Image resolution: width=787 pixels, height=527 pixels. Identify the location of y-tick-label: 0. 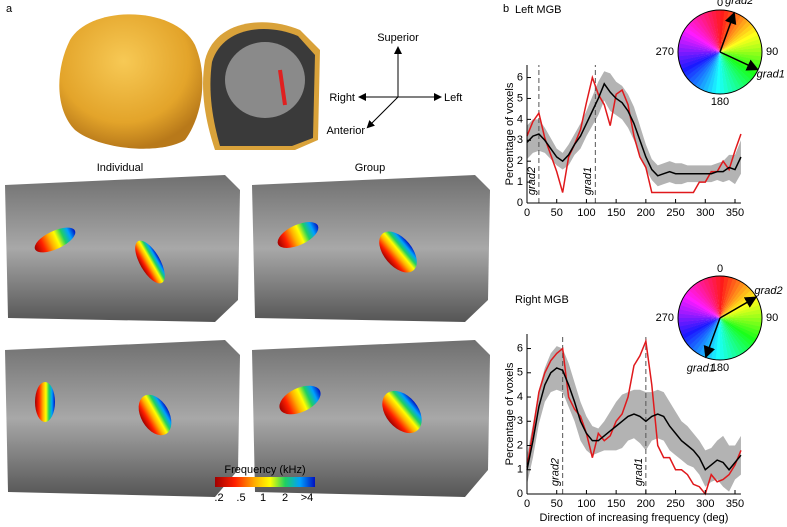
(520, 494).